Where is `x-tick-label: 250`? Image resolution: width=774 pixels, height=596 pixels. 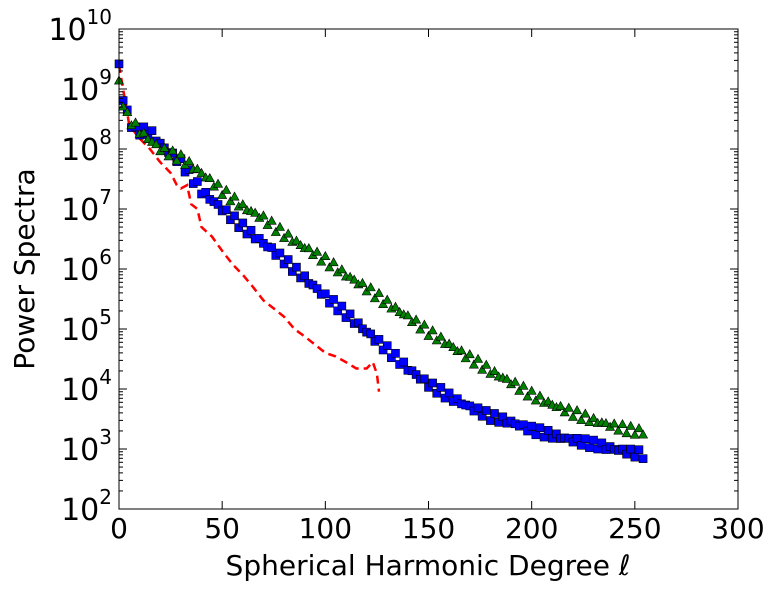 x-tick-label: 250 is located at coordinates (634, 528).